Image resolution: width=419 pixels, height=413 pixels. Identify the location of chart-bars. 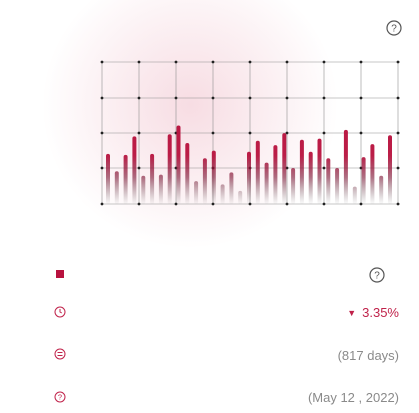
(249, 165).